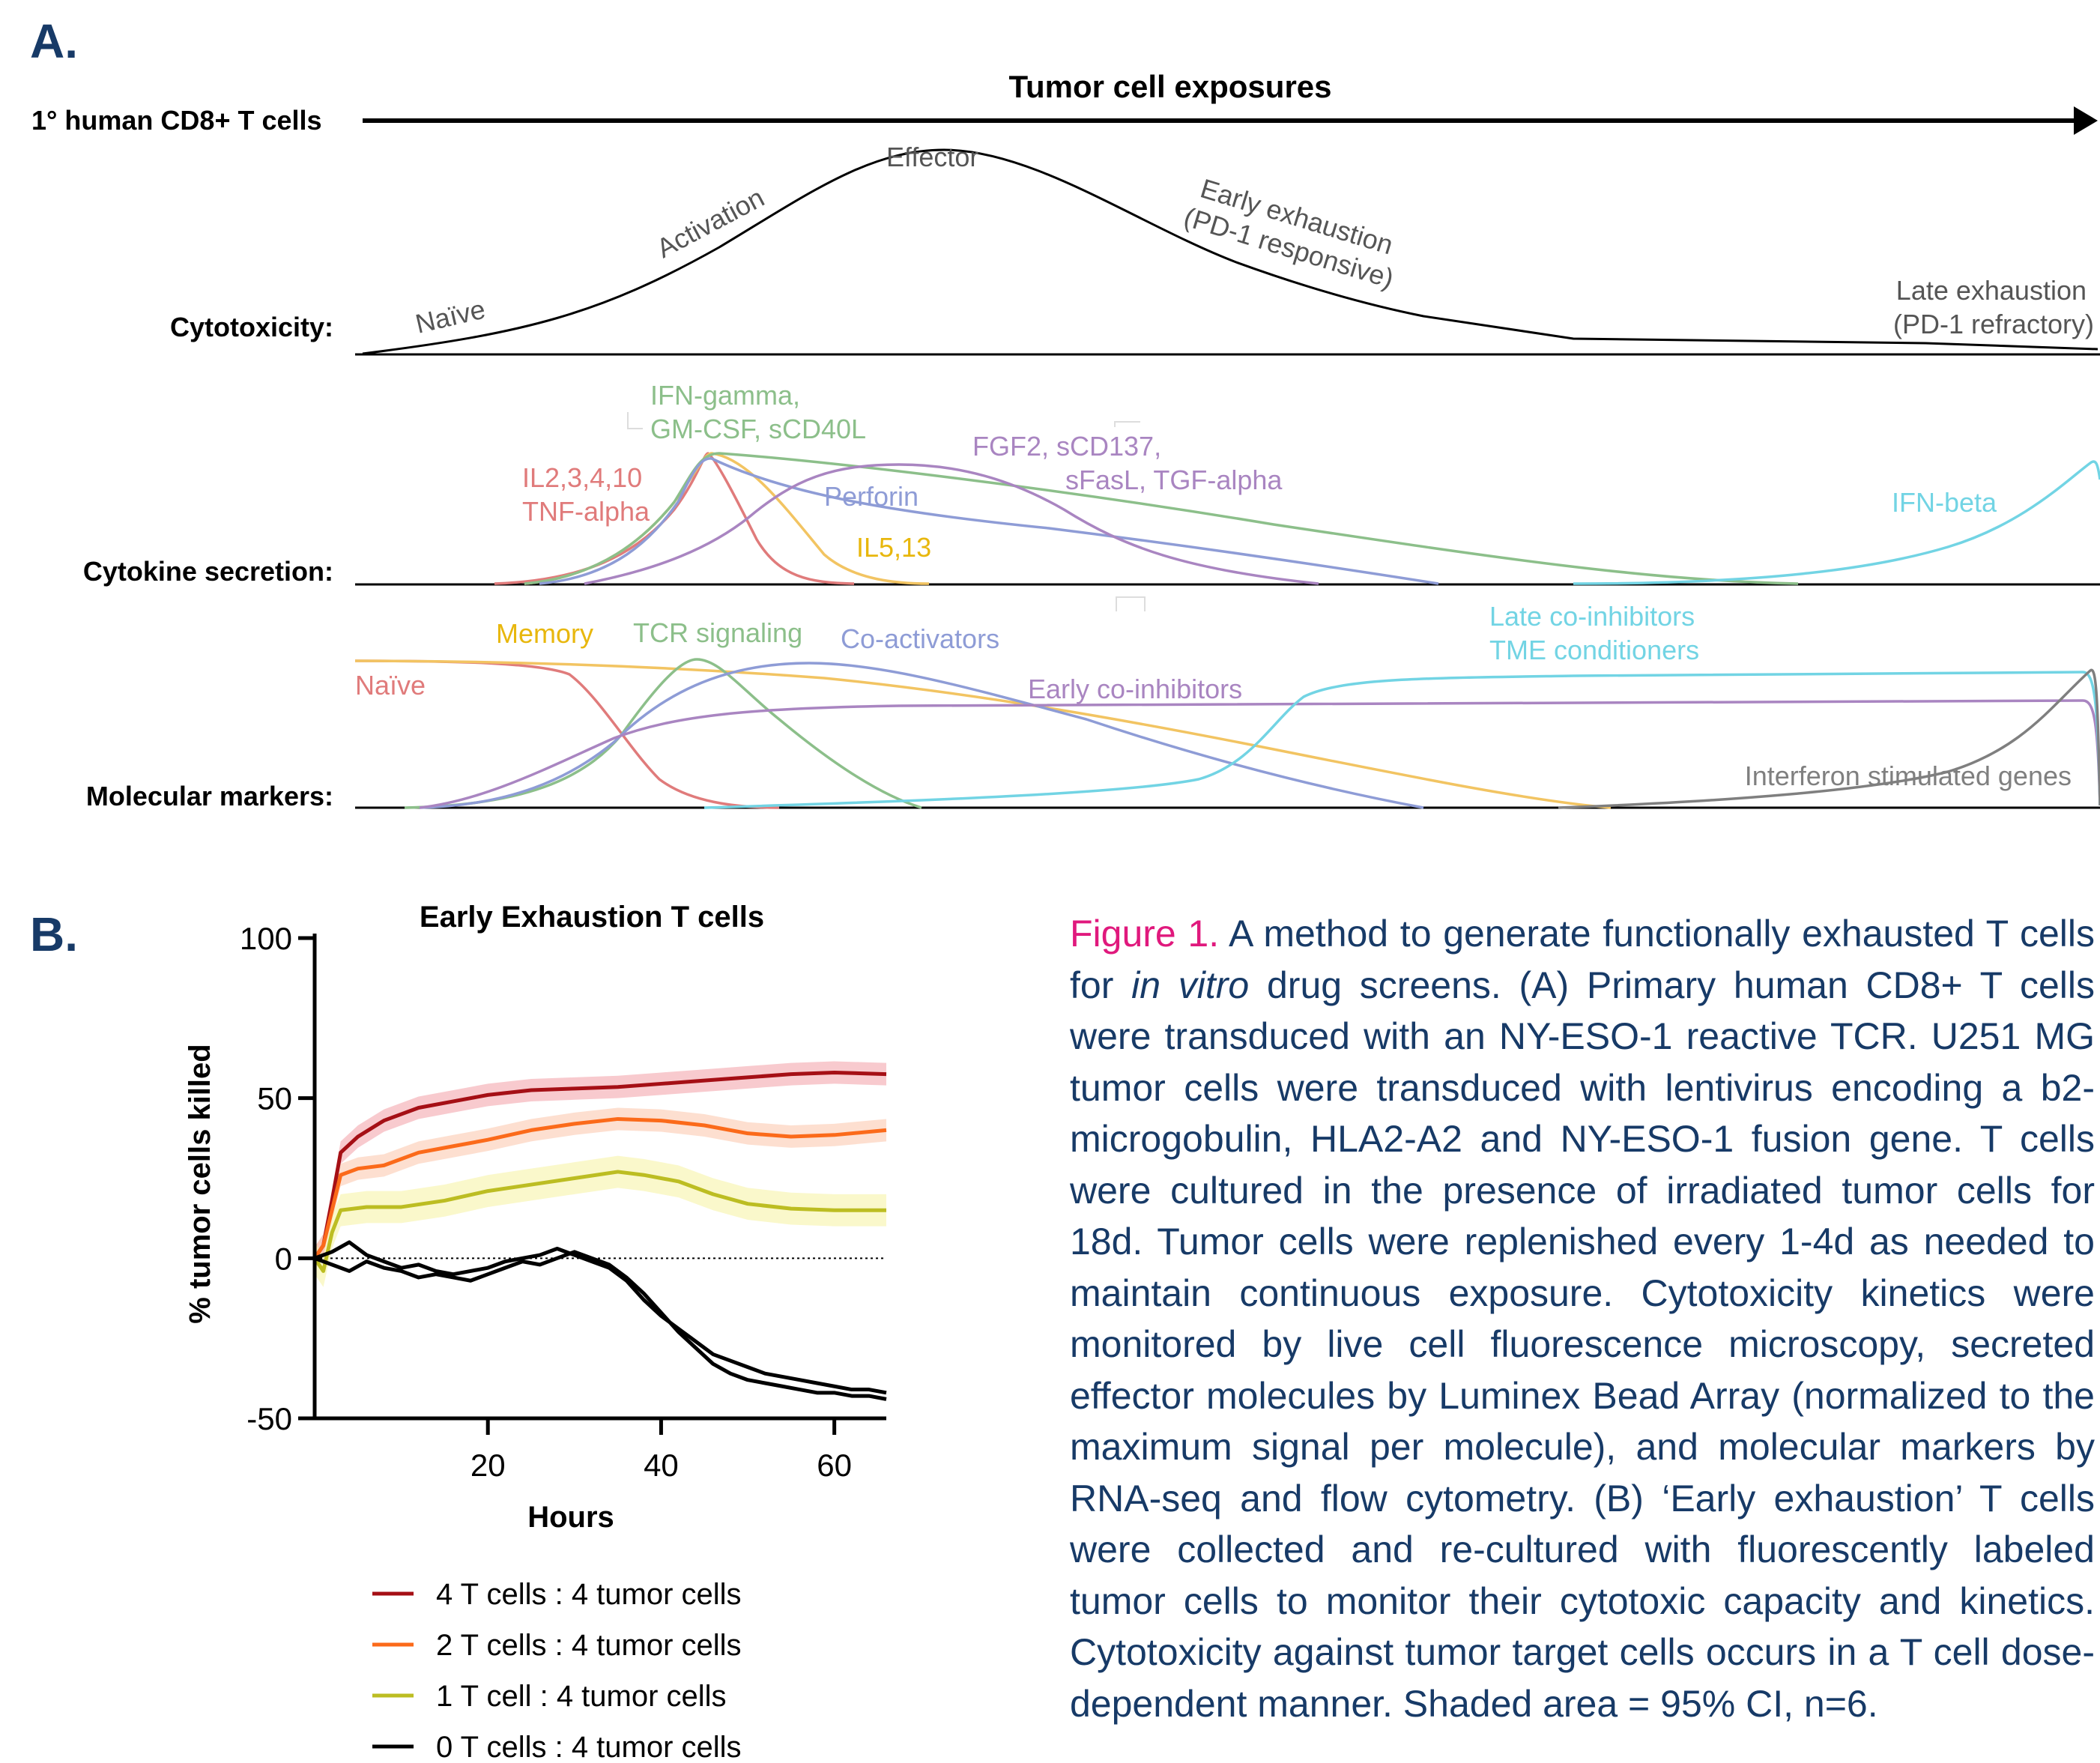 The height and width of the screenshot is (1763, 2100). What do you see at coordinates (582, 478) in the screenshot?
I see `il2-label: IL2,3,4,10` at bounding box center [582, 478].